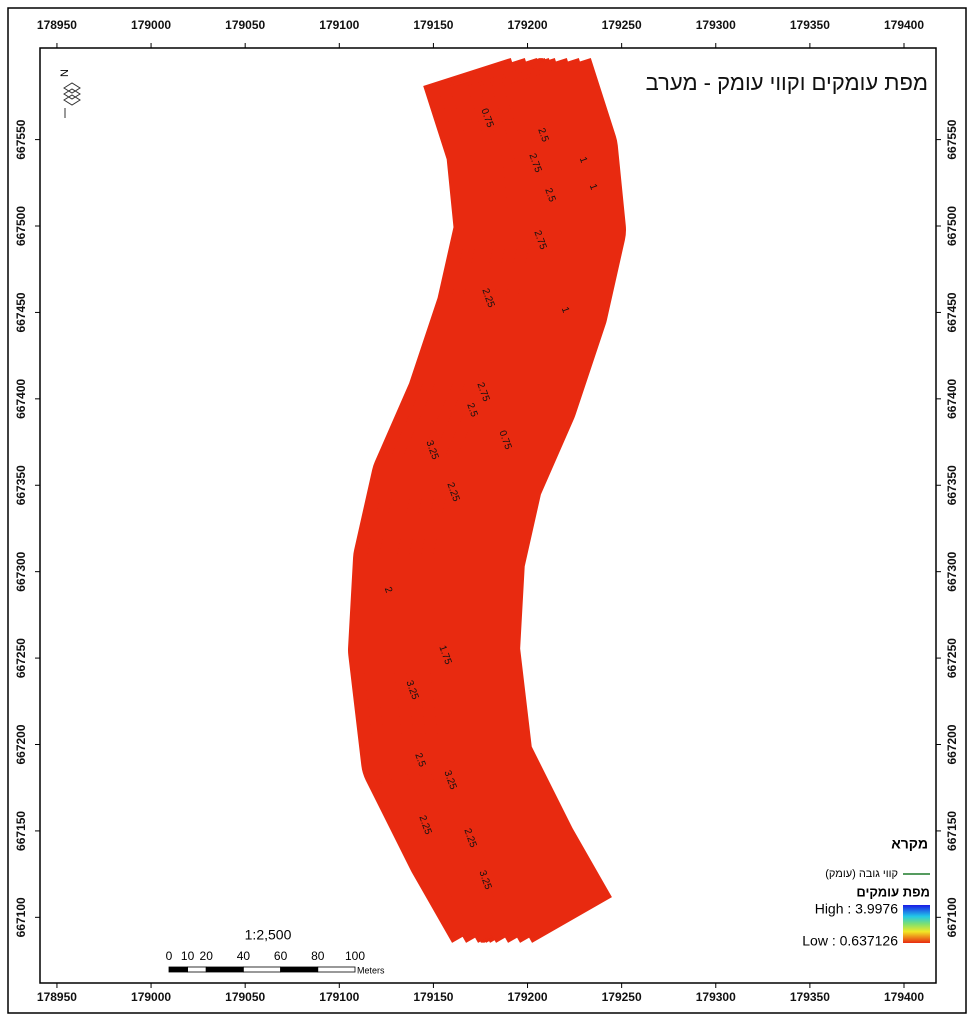 This screenshot has width=974, height=1026. Describe the element at coordinates (355, 956) in the screenshot. I see `scale-label: 100` at that location.